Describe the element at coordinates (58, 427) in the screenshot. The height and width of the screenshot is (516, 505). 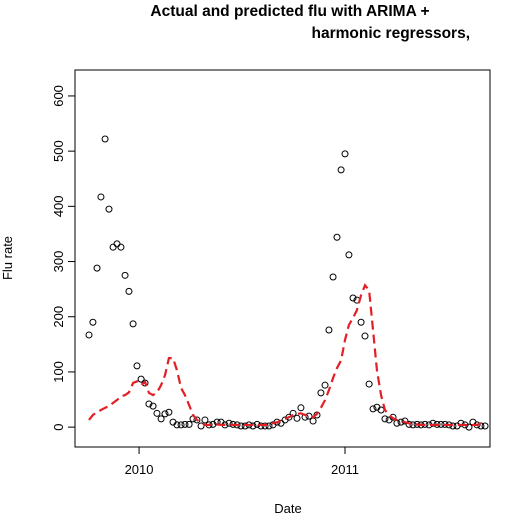
I see `y-tick-label: 0` at that location.